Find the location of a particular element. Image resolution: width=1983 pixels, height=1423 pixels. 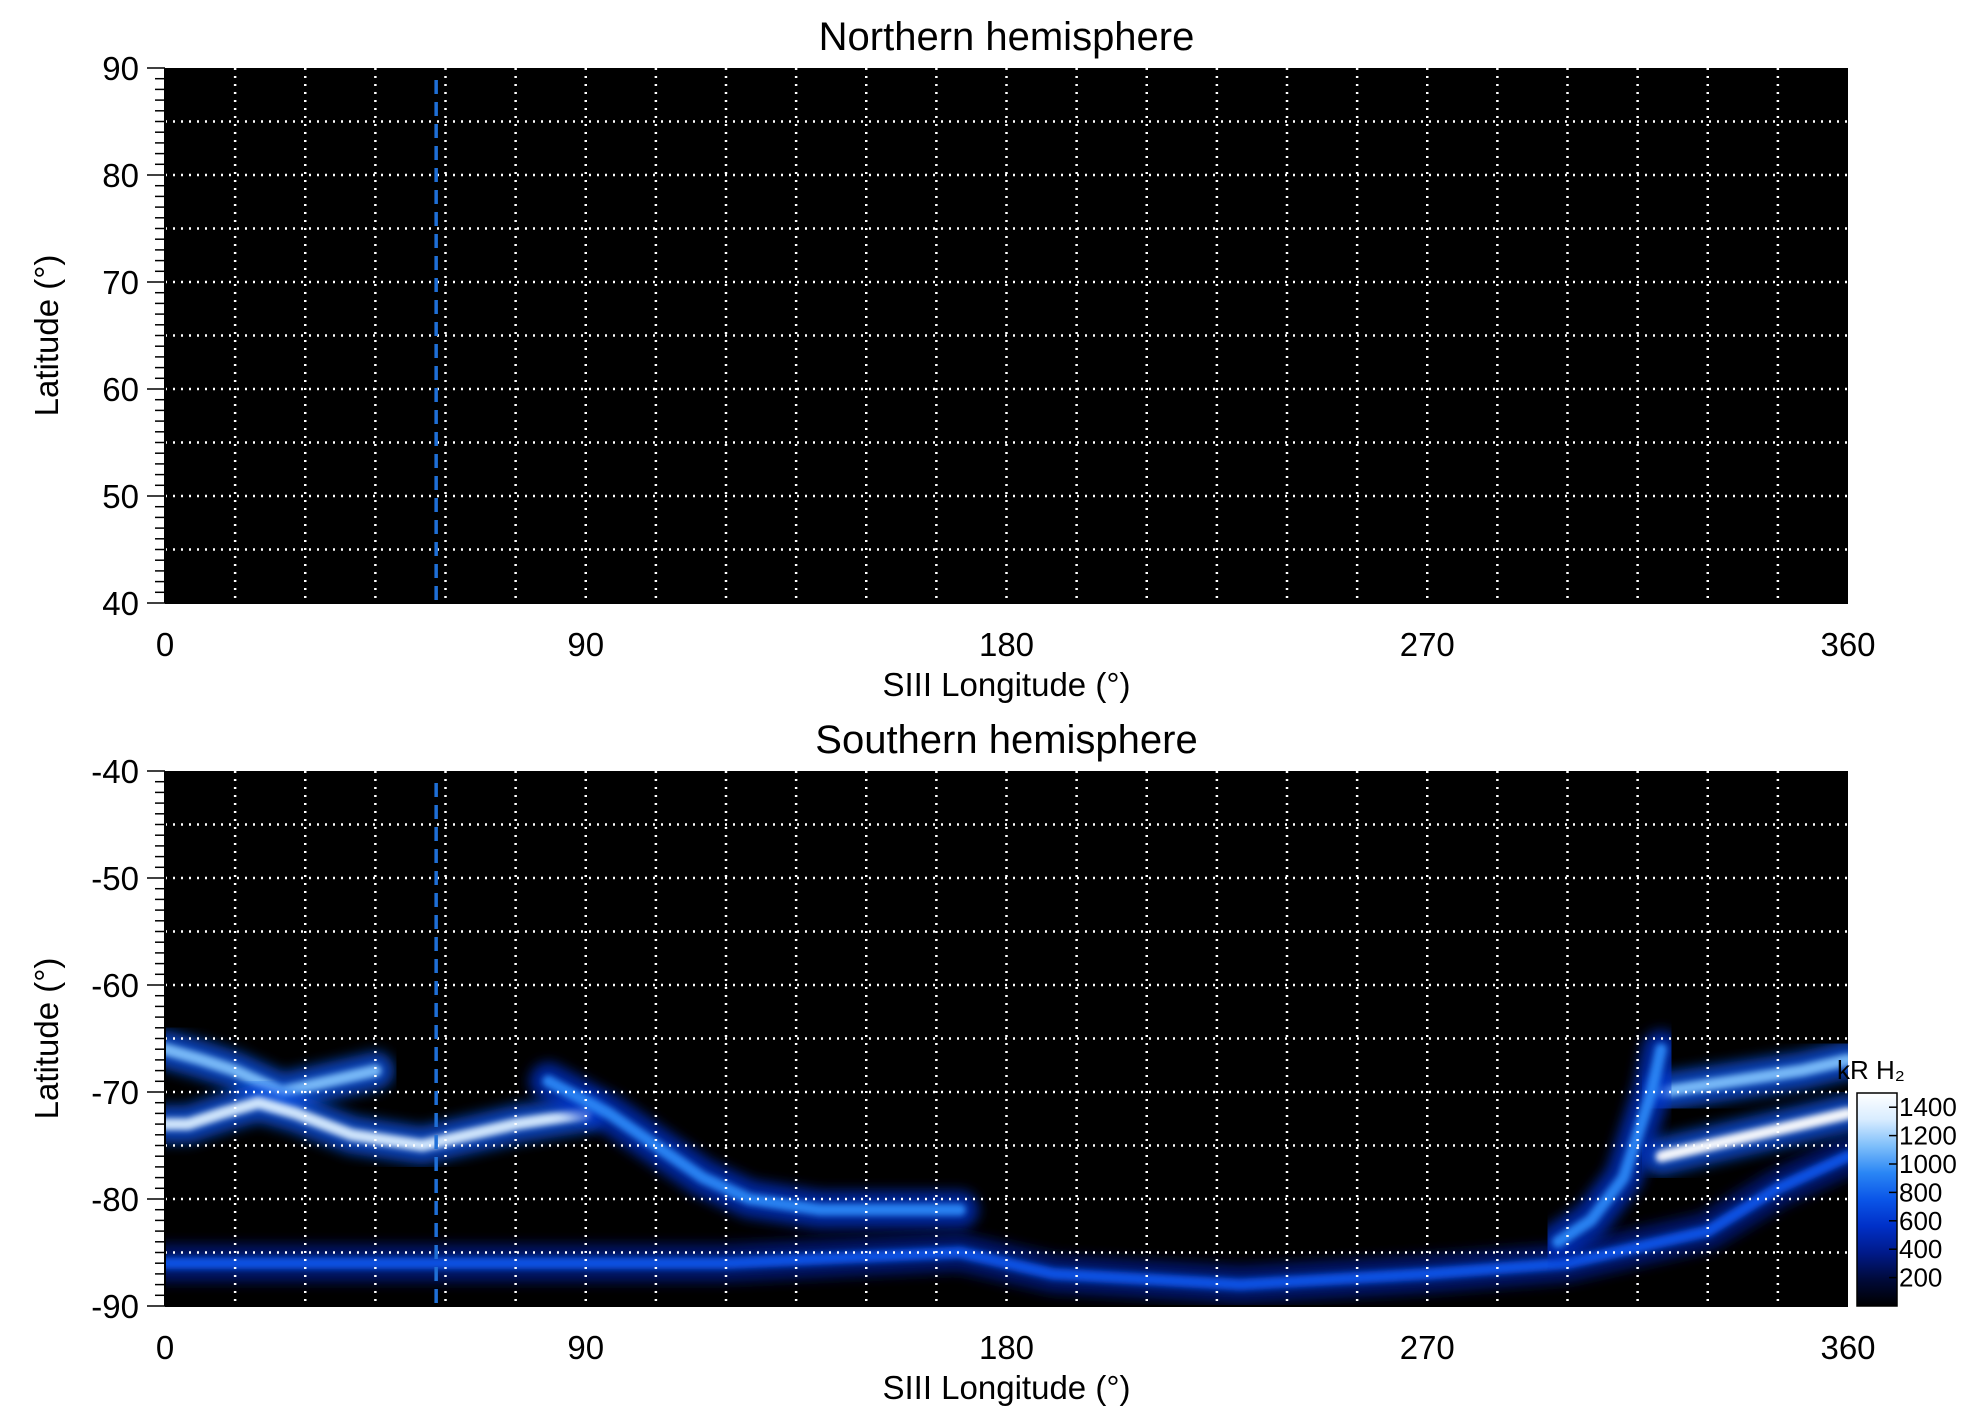

colorbar-tick-label: 800 is located at coordinates (1920, 1192).